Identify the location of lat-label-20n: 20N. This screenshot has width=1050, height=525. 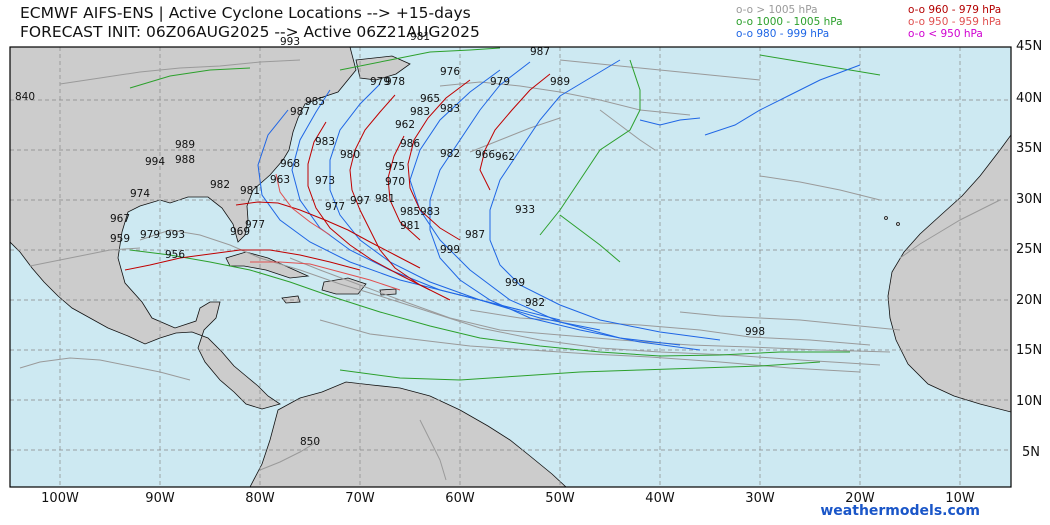
(1029, 300).